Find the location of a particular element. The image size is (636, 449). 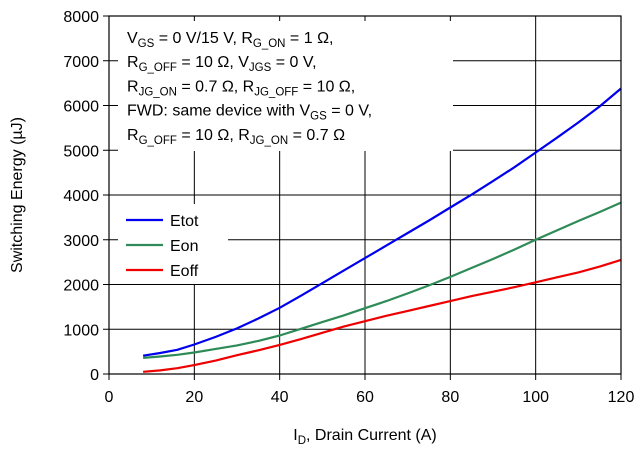

legend-label-etot: Etot is located at coordinates (184, 221).